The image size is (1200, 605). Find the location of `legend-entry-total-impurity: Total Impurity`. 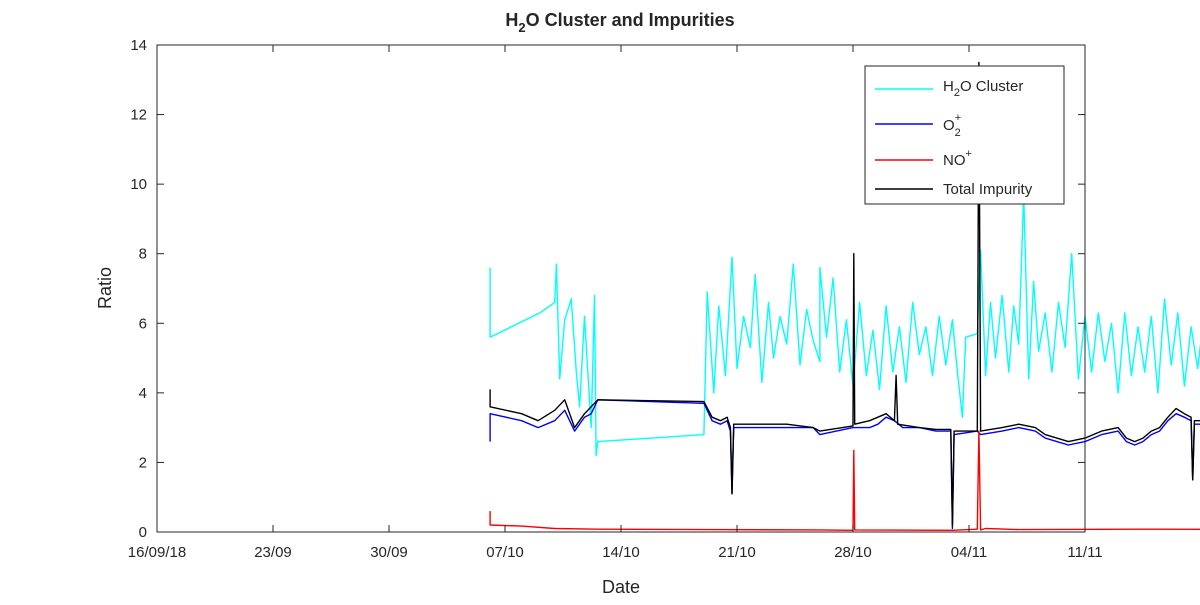

legend-entry-total-impurity: Total Impurity is located at coordinates (954, 189).